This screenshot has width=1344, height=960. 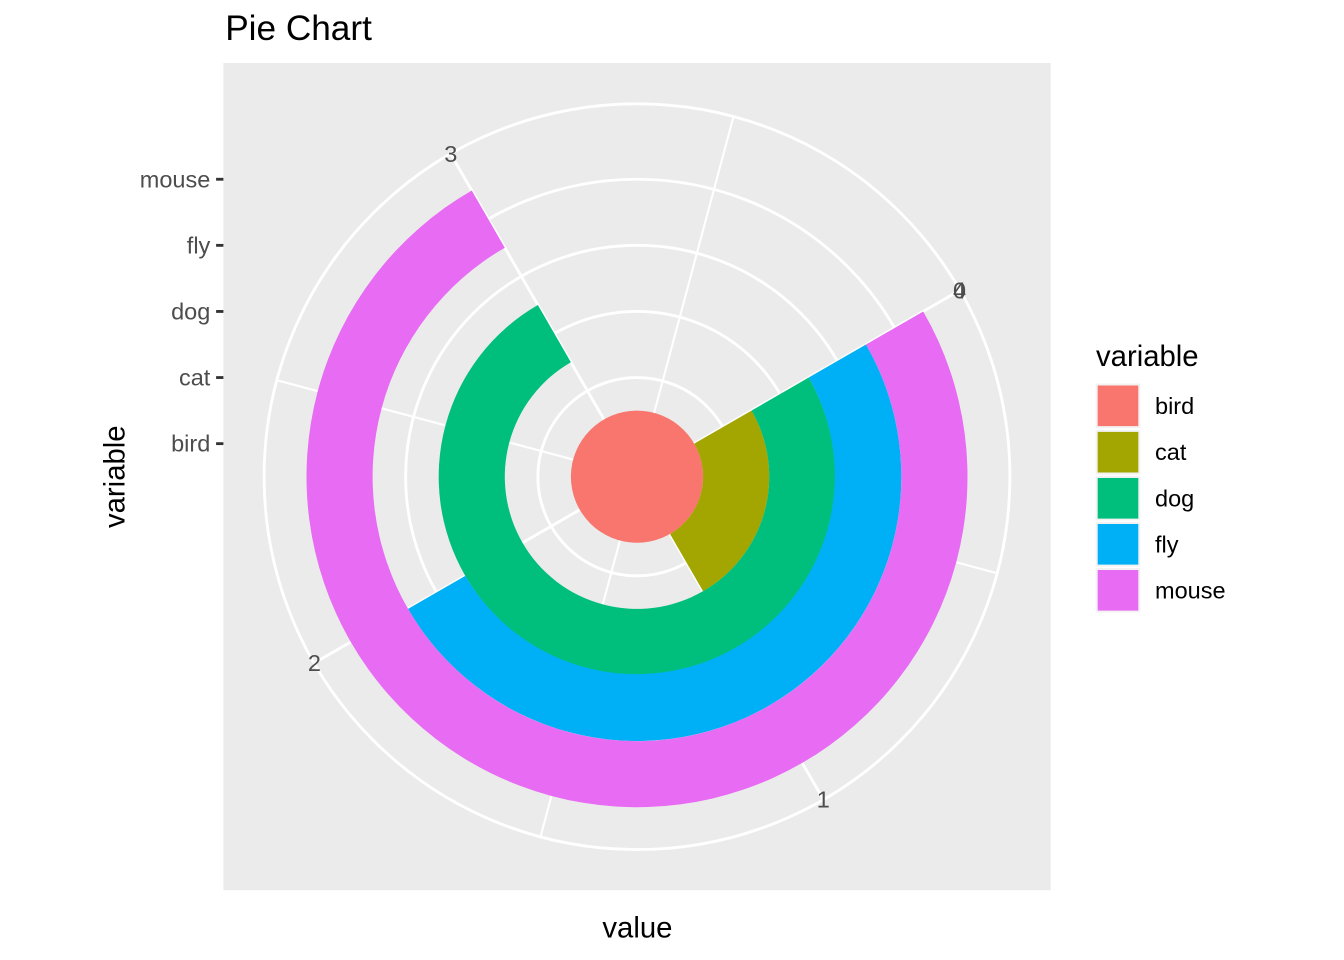 I want to click on svg-text: 2, so click(x=314, y=663).